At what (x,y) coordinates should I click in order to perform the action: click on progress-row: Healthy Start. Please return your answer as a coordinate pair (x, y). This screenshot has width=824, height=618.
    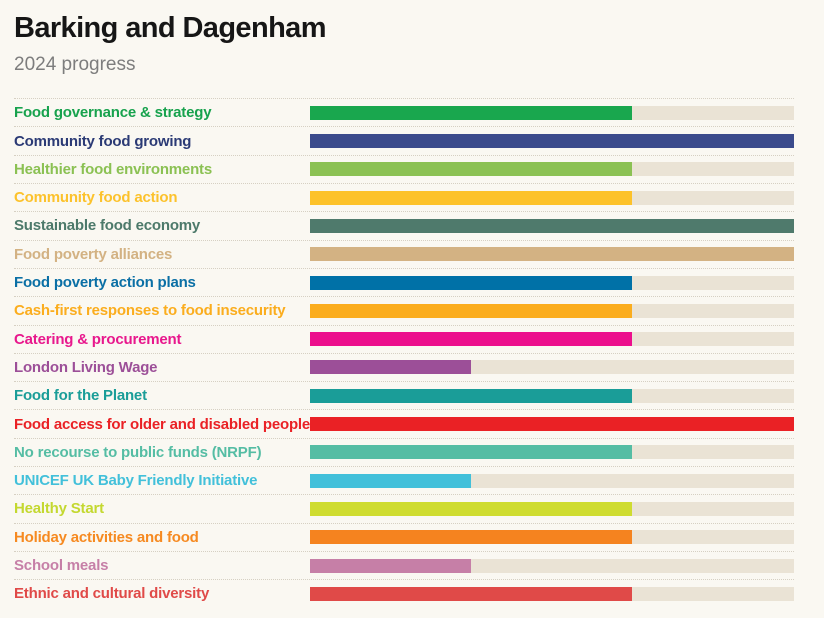
    Looking at the image, I should click on (404, 508).